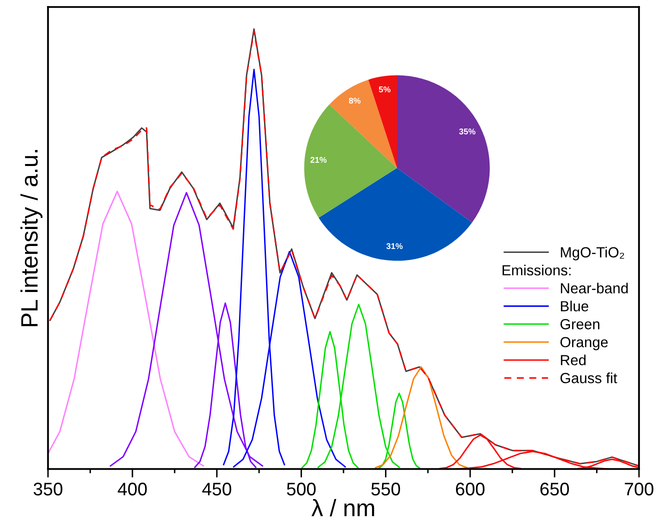  I want to click on y-axis-title: PL intensity / a.u., so click(31, 238).